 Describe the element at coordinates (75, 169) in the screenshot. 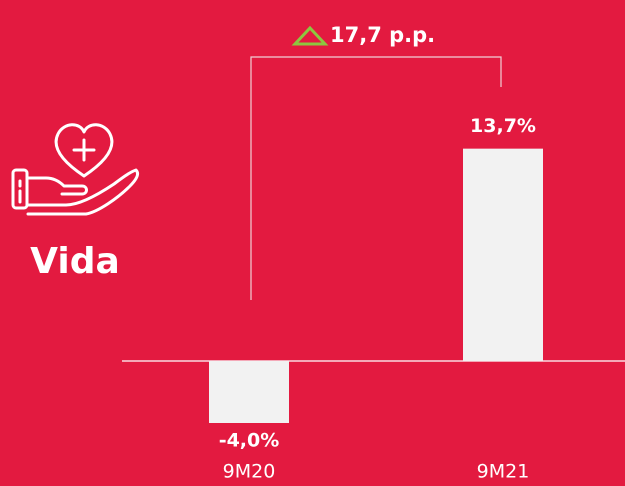

I see `life-icon` at that location.